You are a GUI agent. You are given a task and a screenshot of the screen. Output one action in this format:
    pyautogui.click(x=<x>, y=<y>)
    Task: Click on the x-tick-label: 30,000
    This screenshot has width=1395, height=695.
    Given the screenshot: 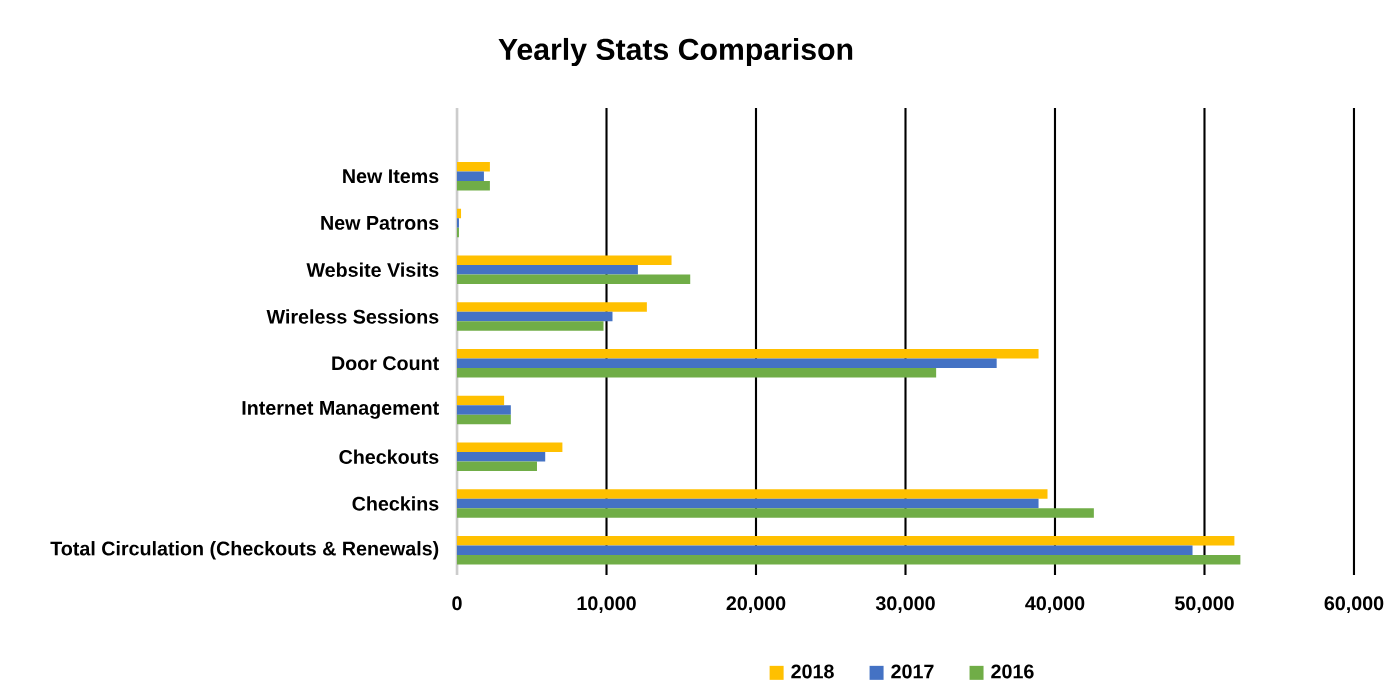 What is the action you would take?
    pyautogui.click(x=905, y=604)
    